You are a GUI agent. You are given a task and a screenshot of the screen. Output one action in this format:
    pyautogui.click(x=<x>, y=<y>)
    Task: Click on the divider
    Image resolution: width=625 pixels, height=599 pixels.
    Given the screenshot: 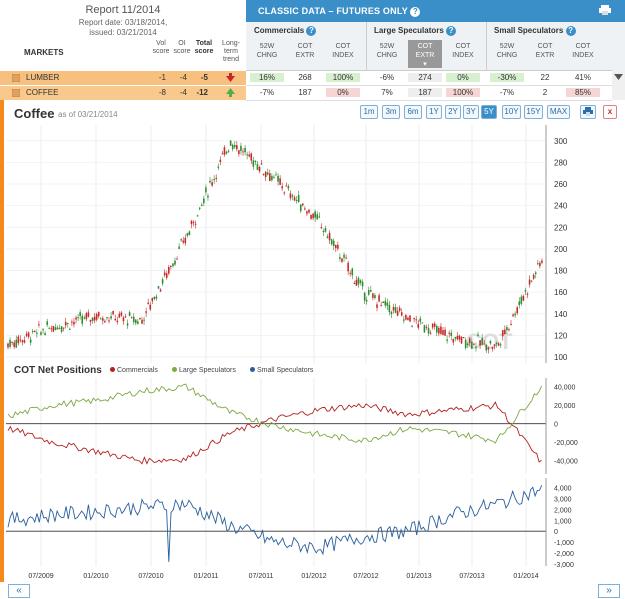 What is the action you would take?
    pyautogui.click(x=486, y=46)
    